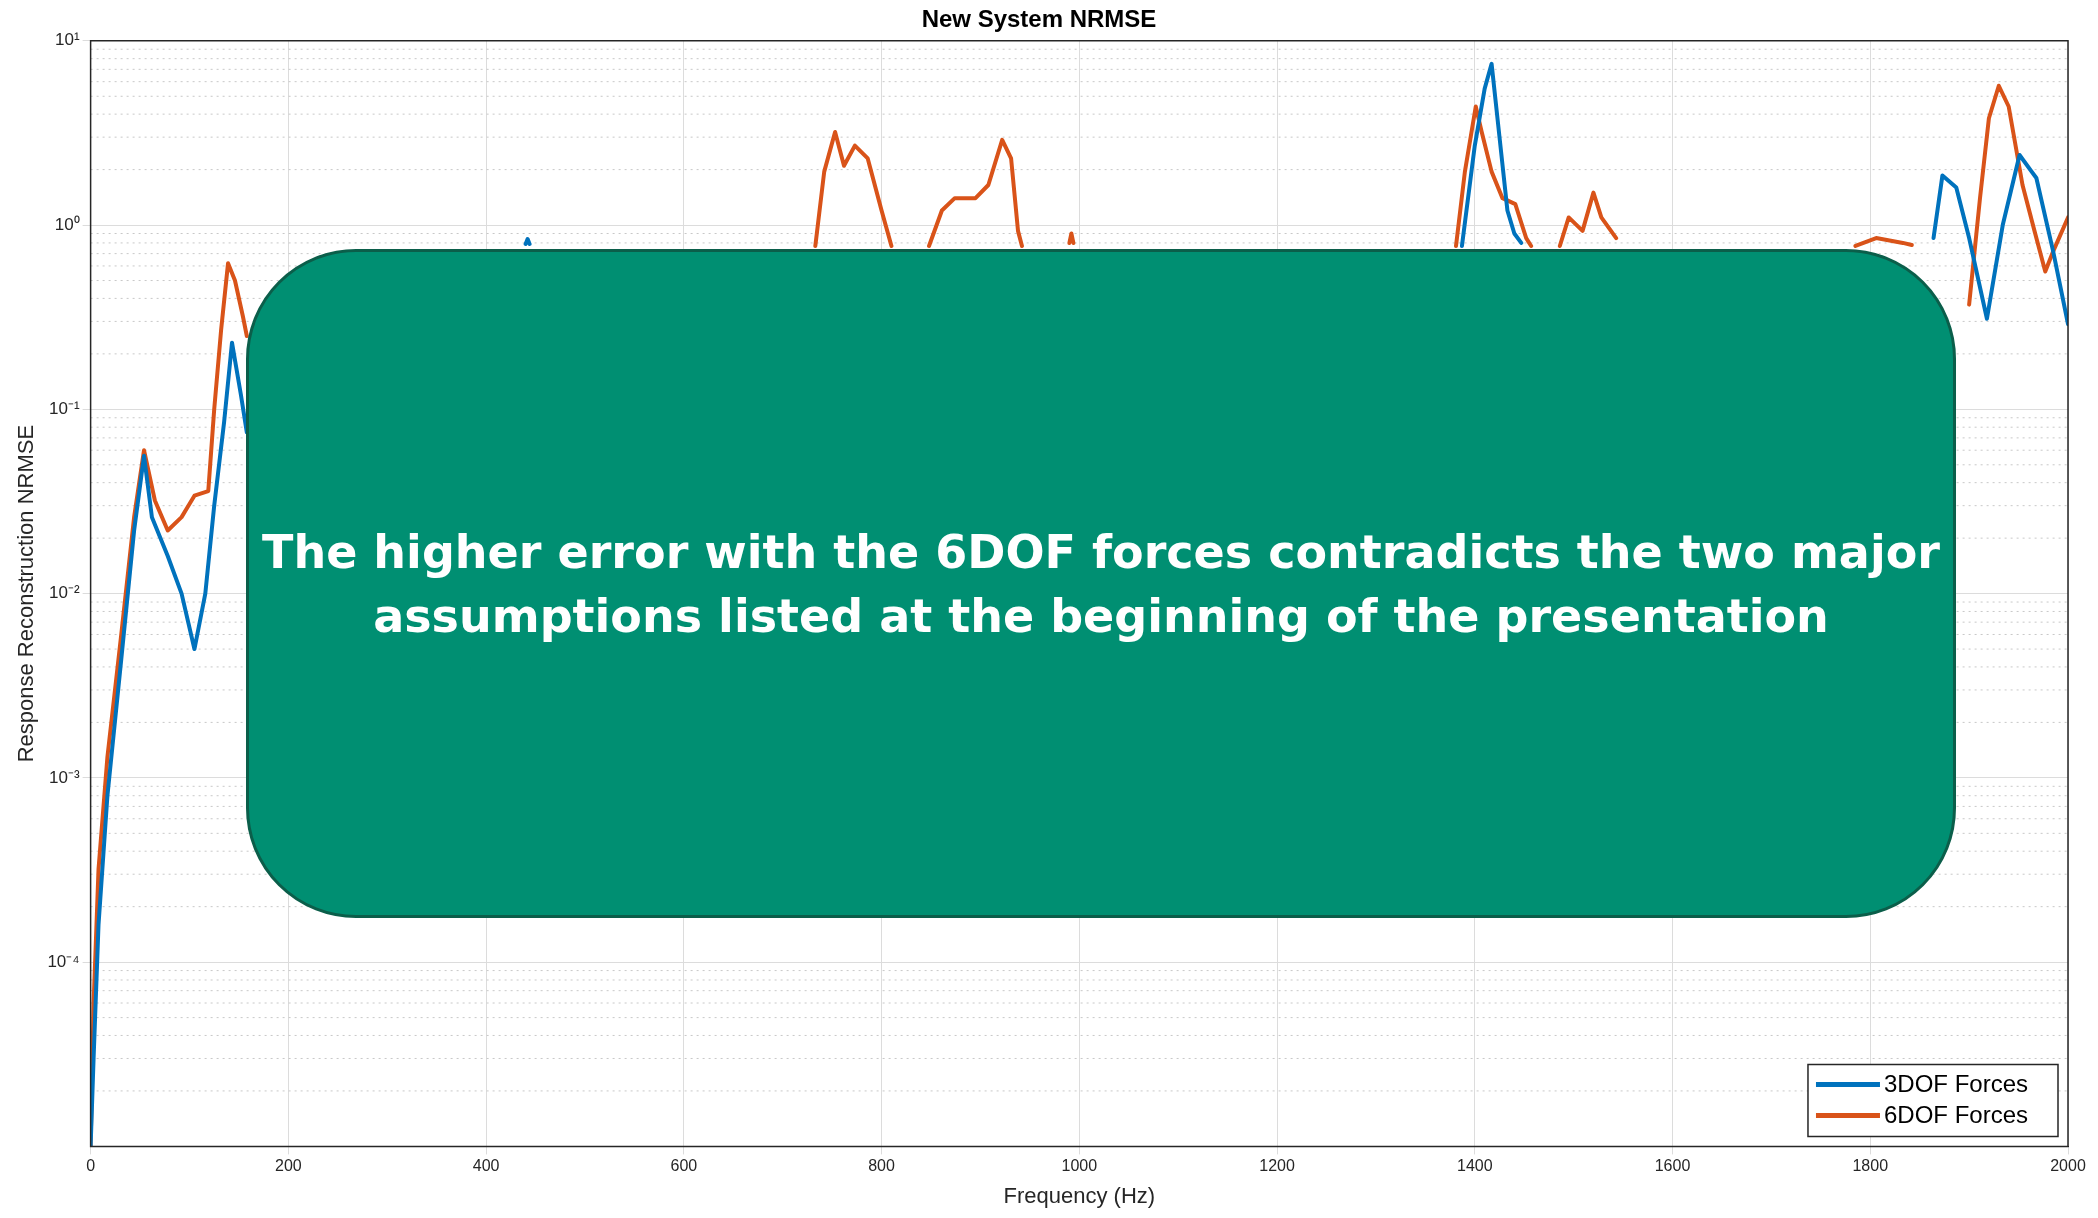  I want to click on y-tick-label: 10⁻¹, so click(64, 409).